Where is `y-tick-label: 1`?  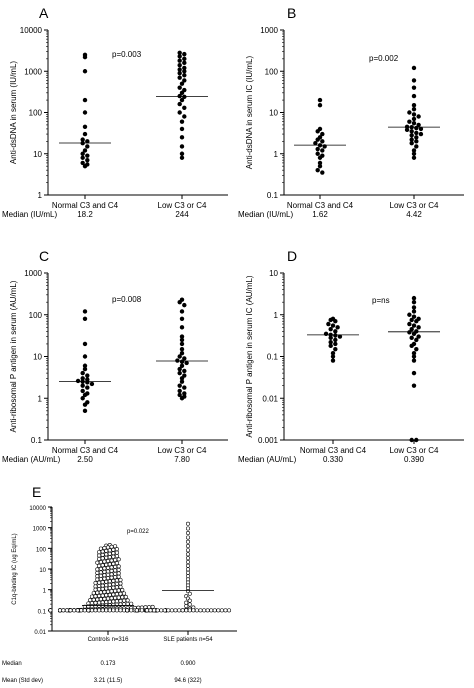 y-tick-label: 1 is located at coordinates (276, 315).